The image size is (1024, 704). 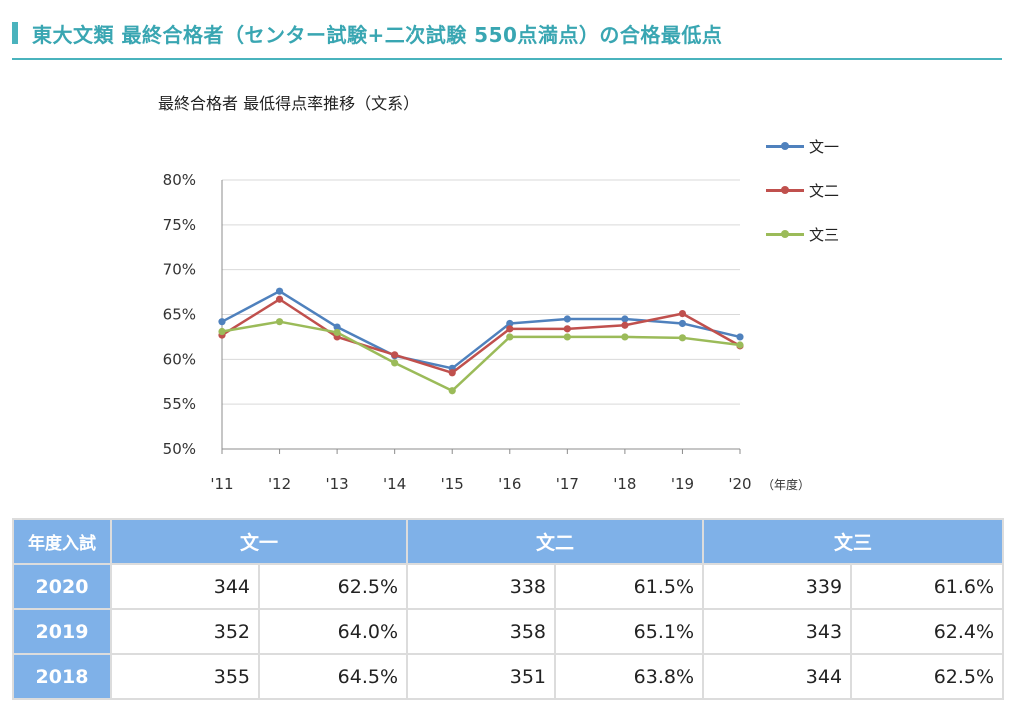 What do you see at coordinates (377, 35) in the screenshot?
I see `page-title: 東大文類 最終合格者（センター試験+二次試験 550点満点）の合格最低点` at bounding box center [377, 35].